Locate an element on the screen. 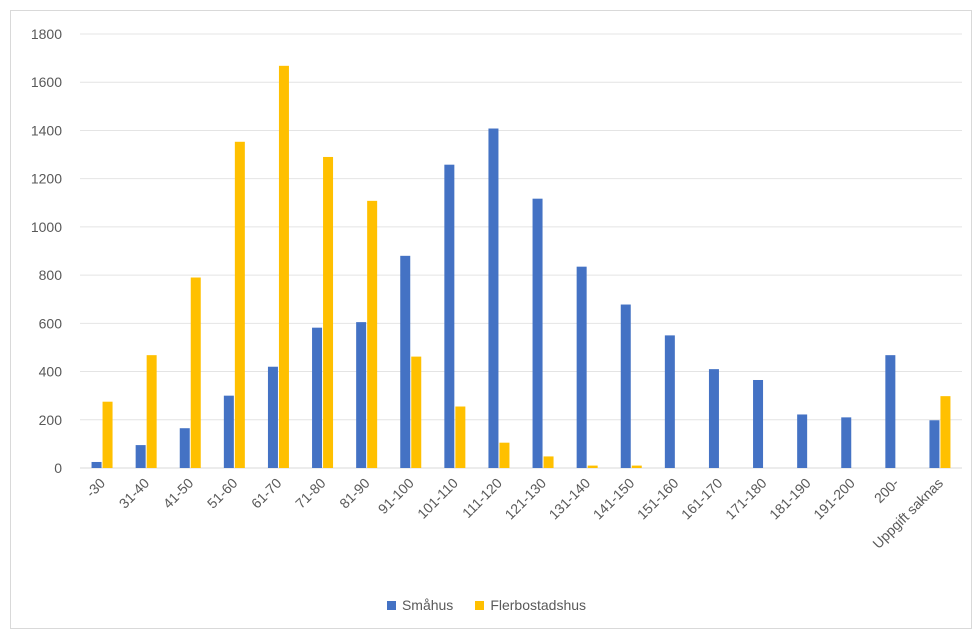 This screenshot has width=973, height=630. x-tick-label: 41-50 is located at coordinates (178, 493).